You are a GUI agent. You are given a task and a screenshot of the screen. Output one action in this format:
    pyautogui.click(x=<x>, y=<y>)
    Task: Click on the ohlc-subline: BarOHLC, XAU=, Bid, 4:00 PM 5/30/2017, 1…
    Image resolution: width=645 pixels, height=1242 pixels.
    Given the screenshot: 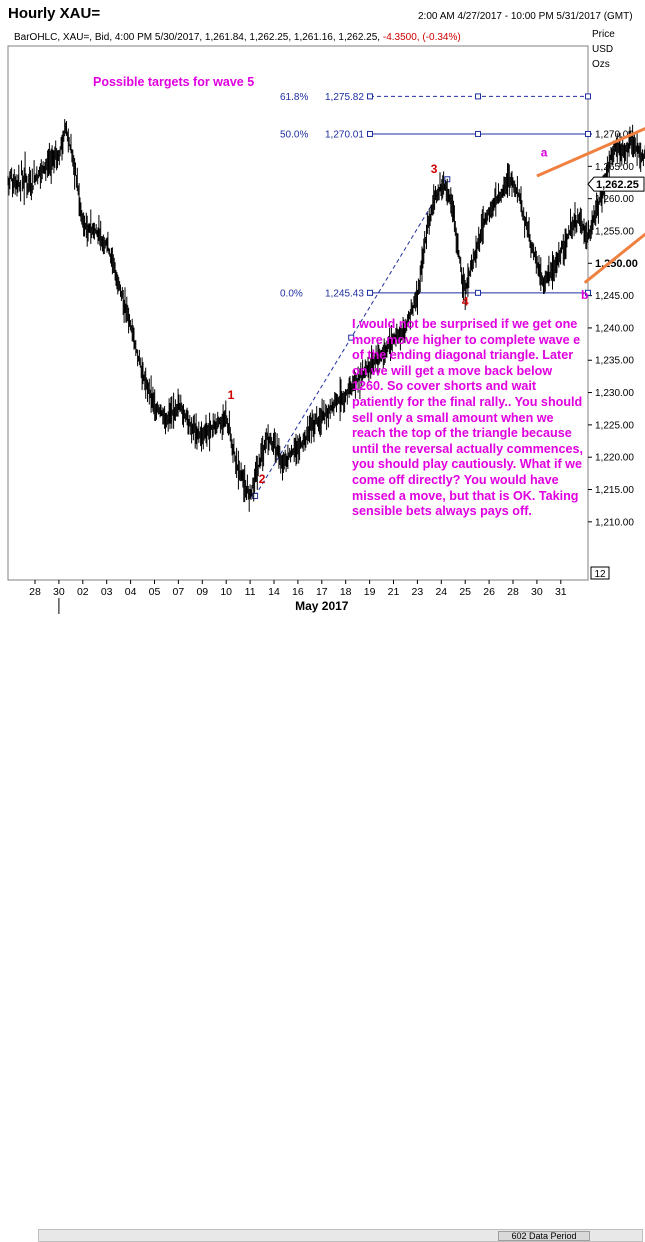 What is the action you would take?
    pyautogui.click(x=237, y=37)
    